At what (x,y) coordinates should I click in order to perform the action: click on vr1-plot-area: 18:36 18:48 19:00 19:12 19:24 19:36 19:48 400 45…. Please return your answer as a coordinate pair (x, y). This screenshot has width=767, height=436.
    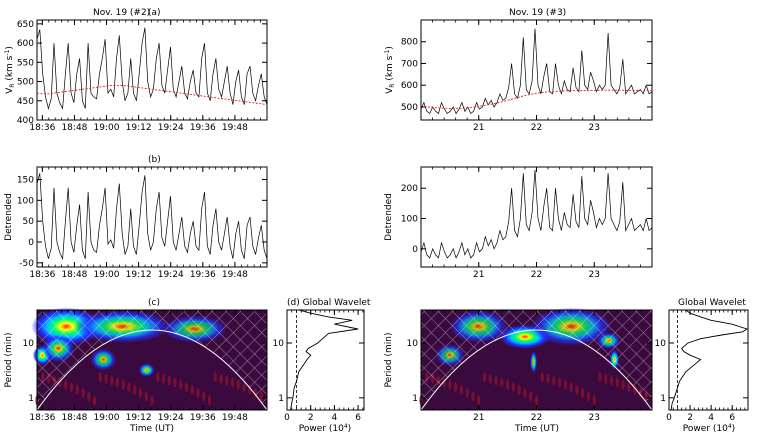
    Looking at the image, I should click on (142, 76).